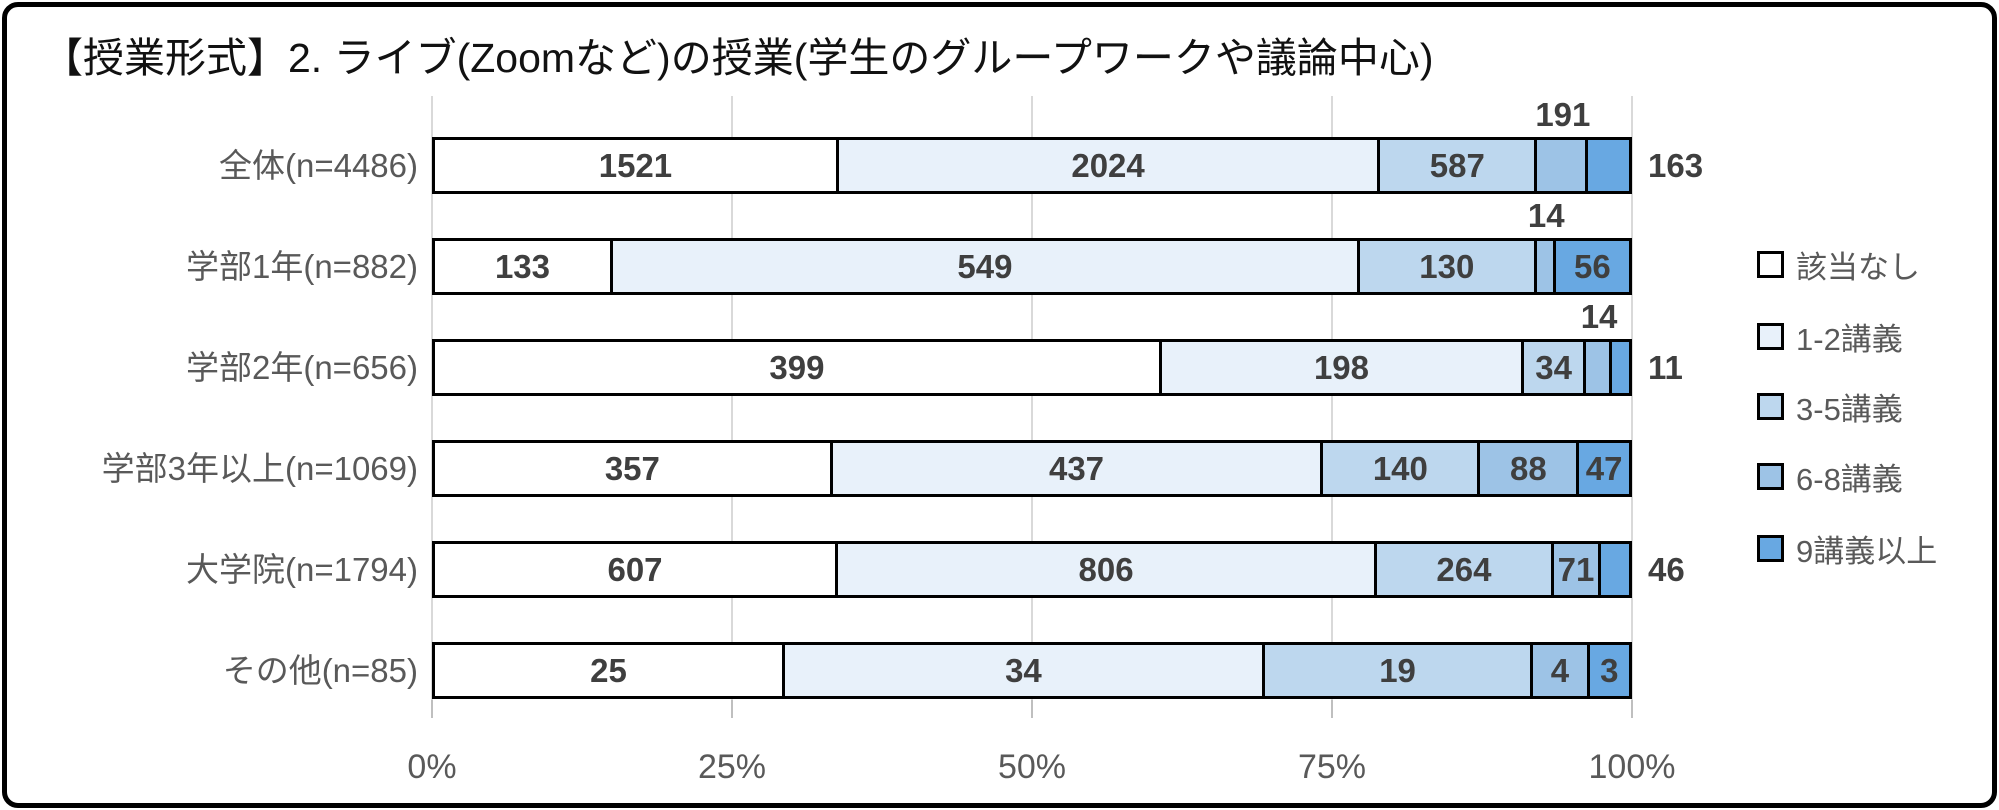 The height and width of the screenshot is (810, 1999). What do you see at coordinates (259, 468) in the screenshot?
I see `category-label: 学部3年以上(n=1069)` at bounding box center [259, 468].